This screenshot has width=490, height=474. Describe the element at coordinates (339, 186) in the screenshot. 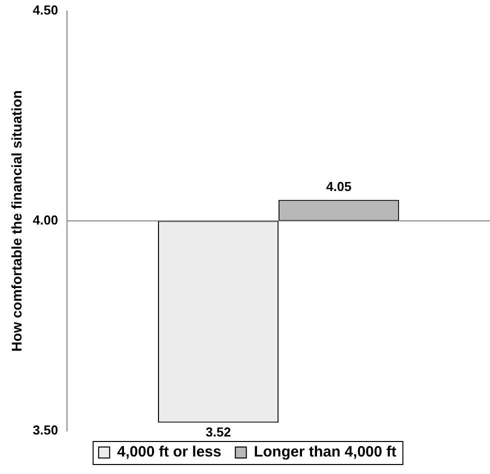

I see `data-label: 4.05` at that location.